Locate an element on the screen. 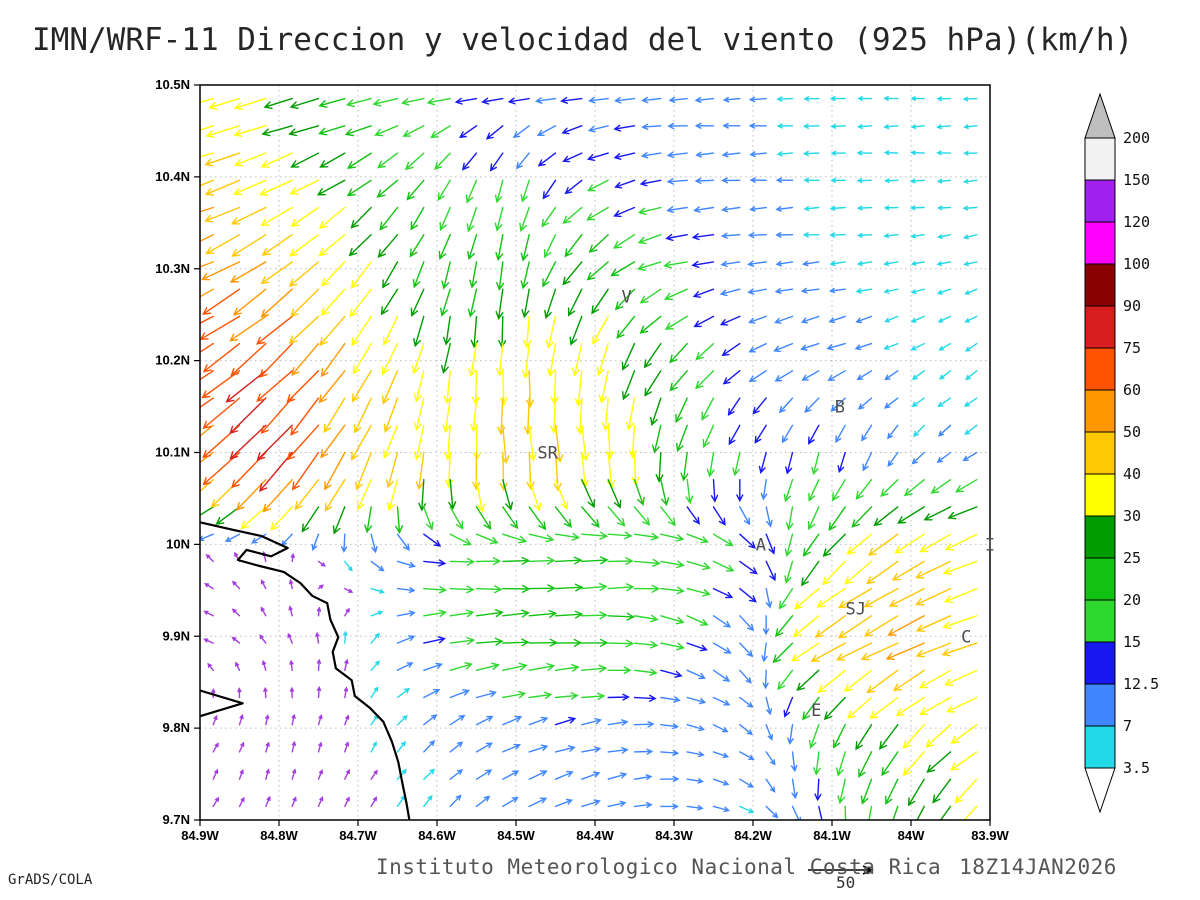 Image resolution: width=1200 pixels, height=900 pixels. colorbar-label: 200 is located at coordinates (1136, 138).